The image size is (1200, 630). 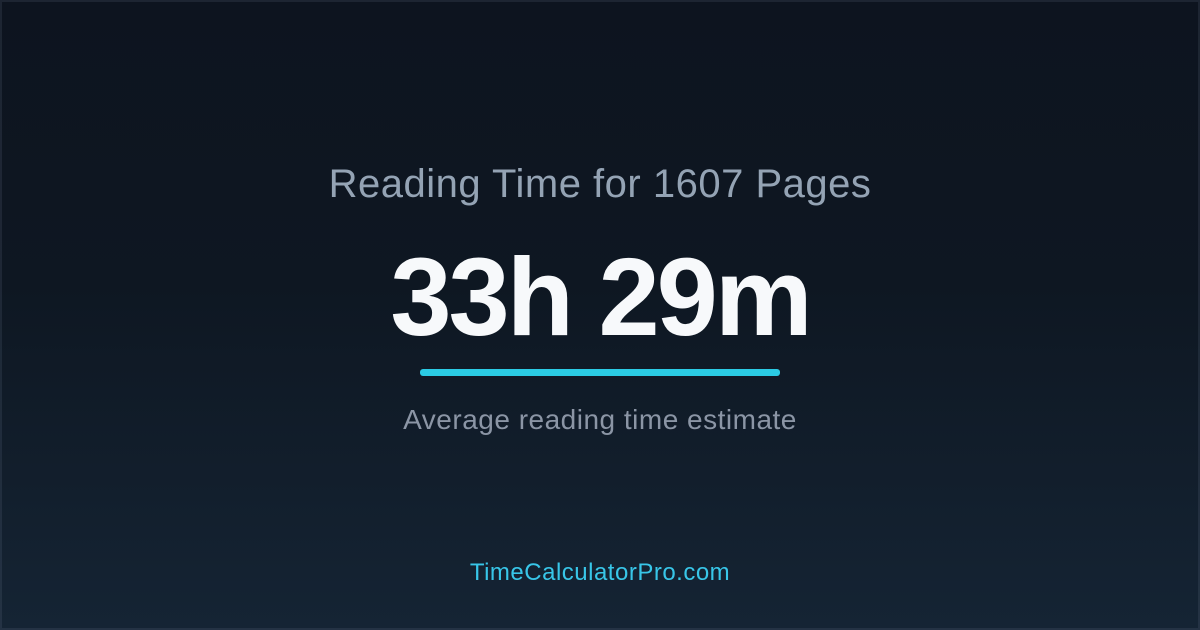 I want to click on reading-time-result: 33h 29m, so click(x=601, y=297).